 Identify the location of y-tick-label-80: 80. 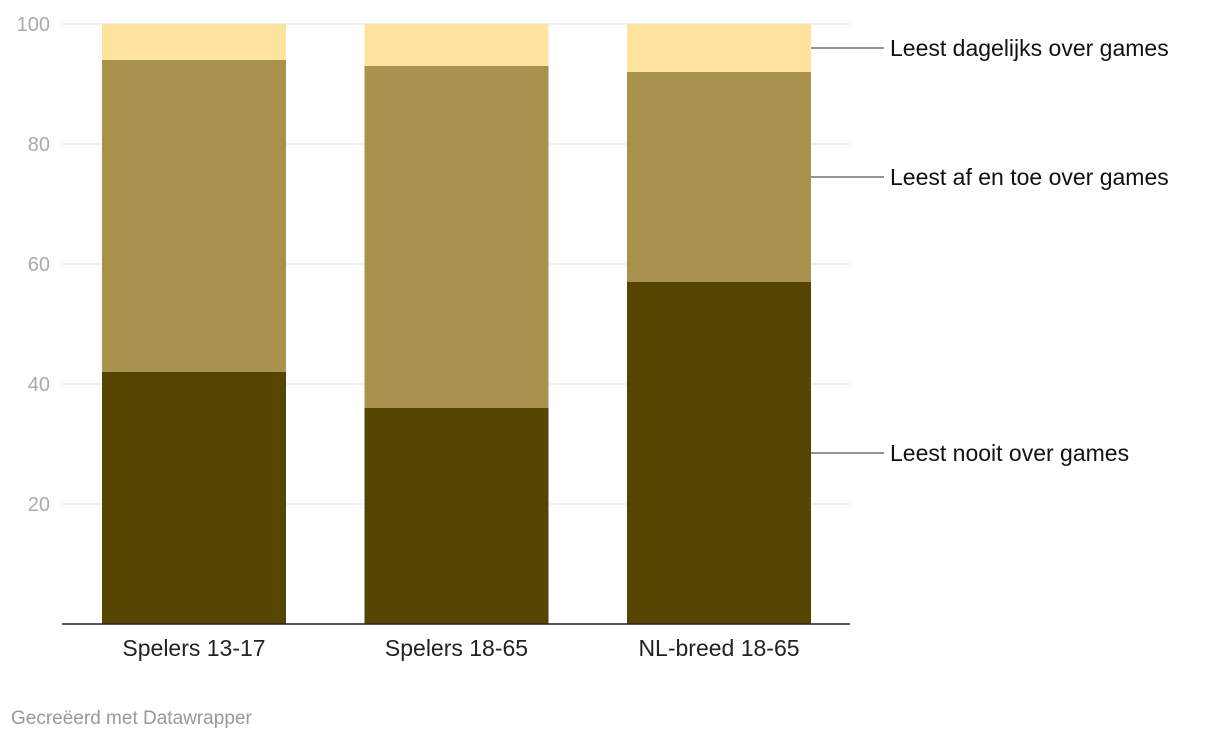
(39, 145).